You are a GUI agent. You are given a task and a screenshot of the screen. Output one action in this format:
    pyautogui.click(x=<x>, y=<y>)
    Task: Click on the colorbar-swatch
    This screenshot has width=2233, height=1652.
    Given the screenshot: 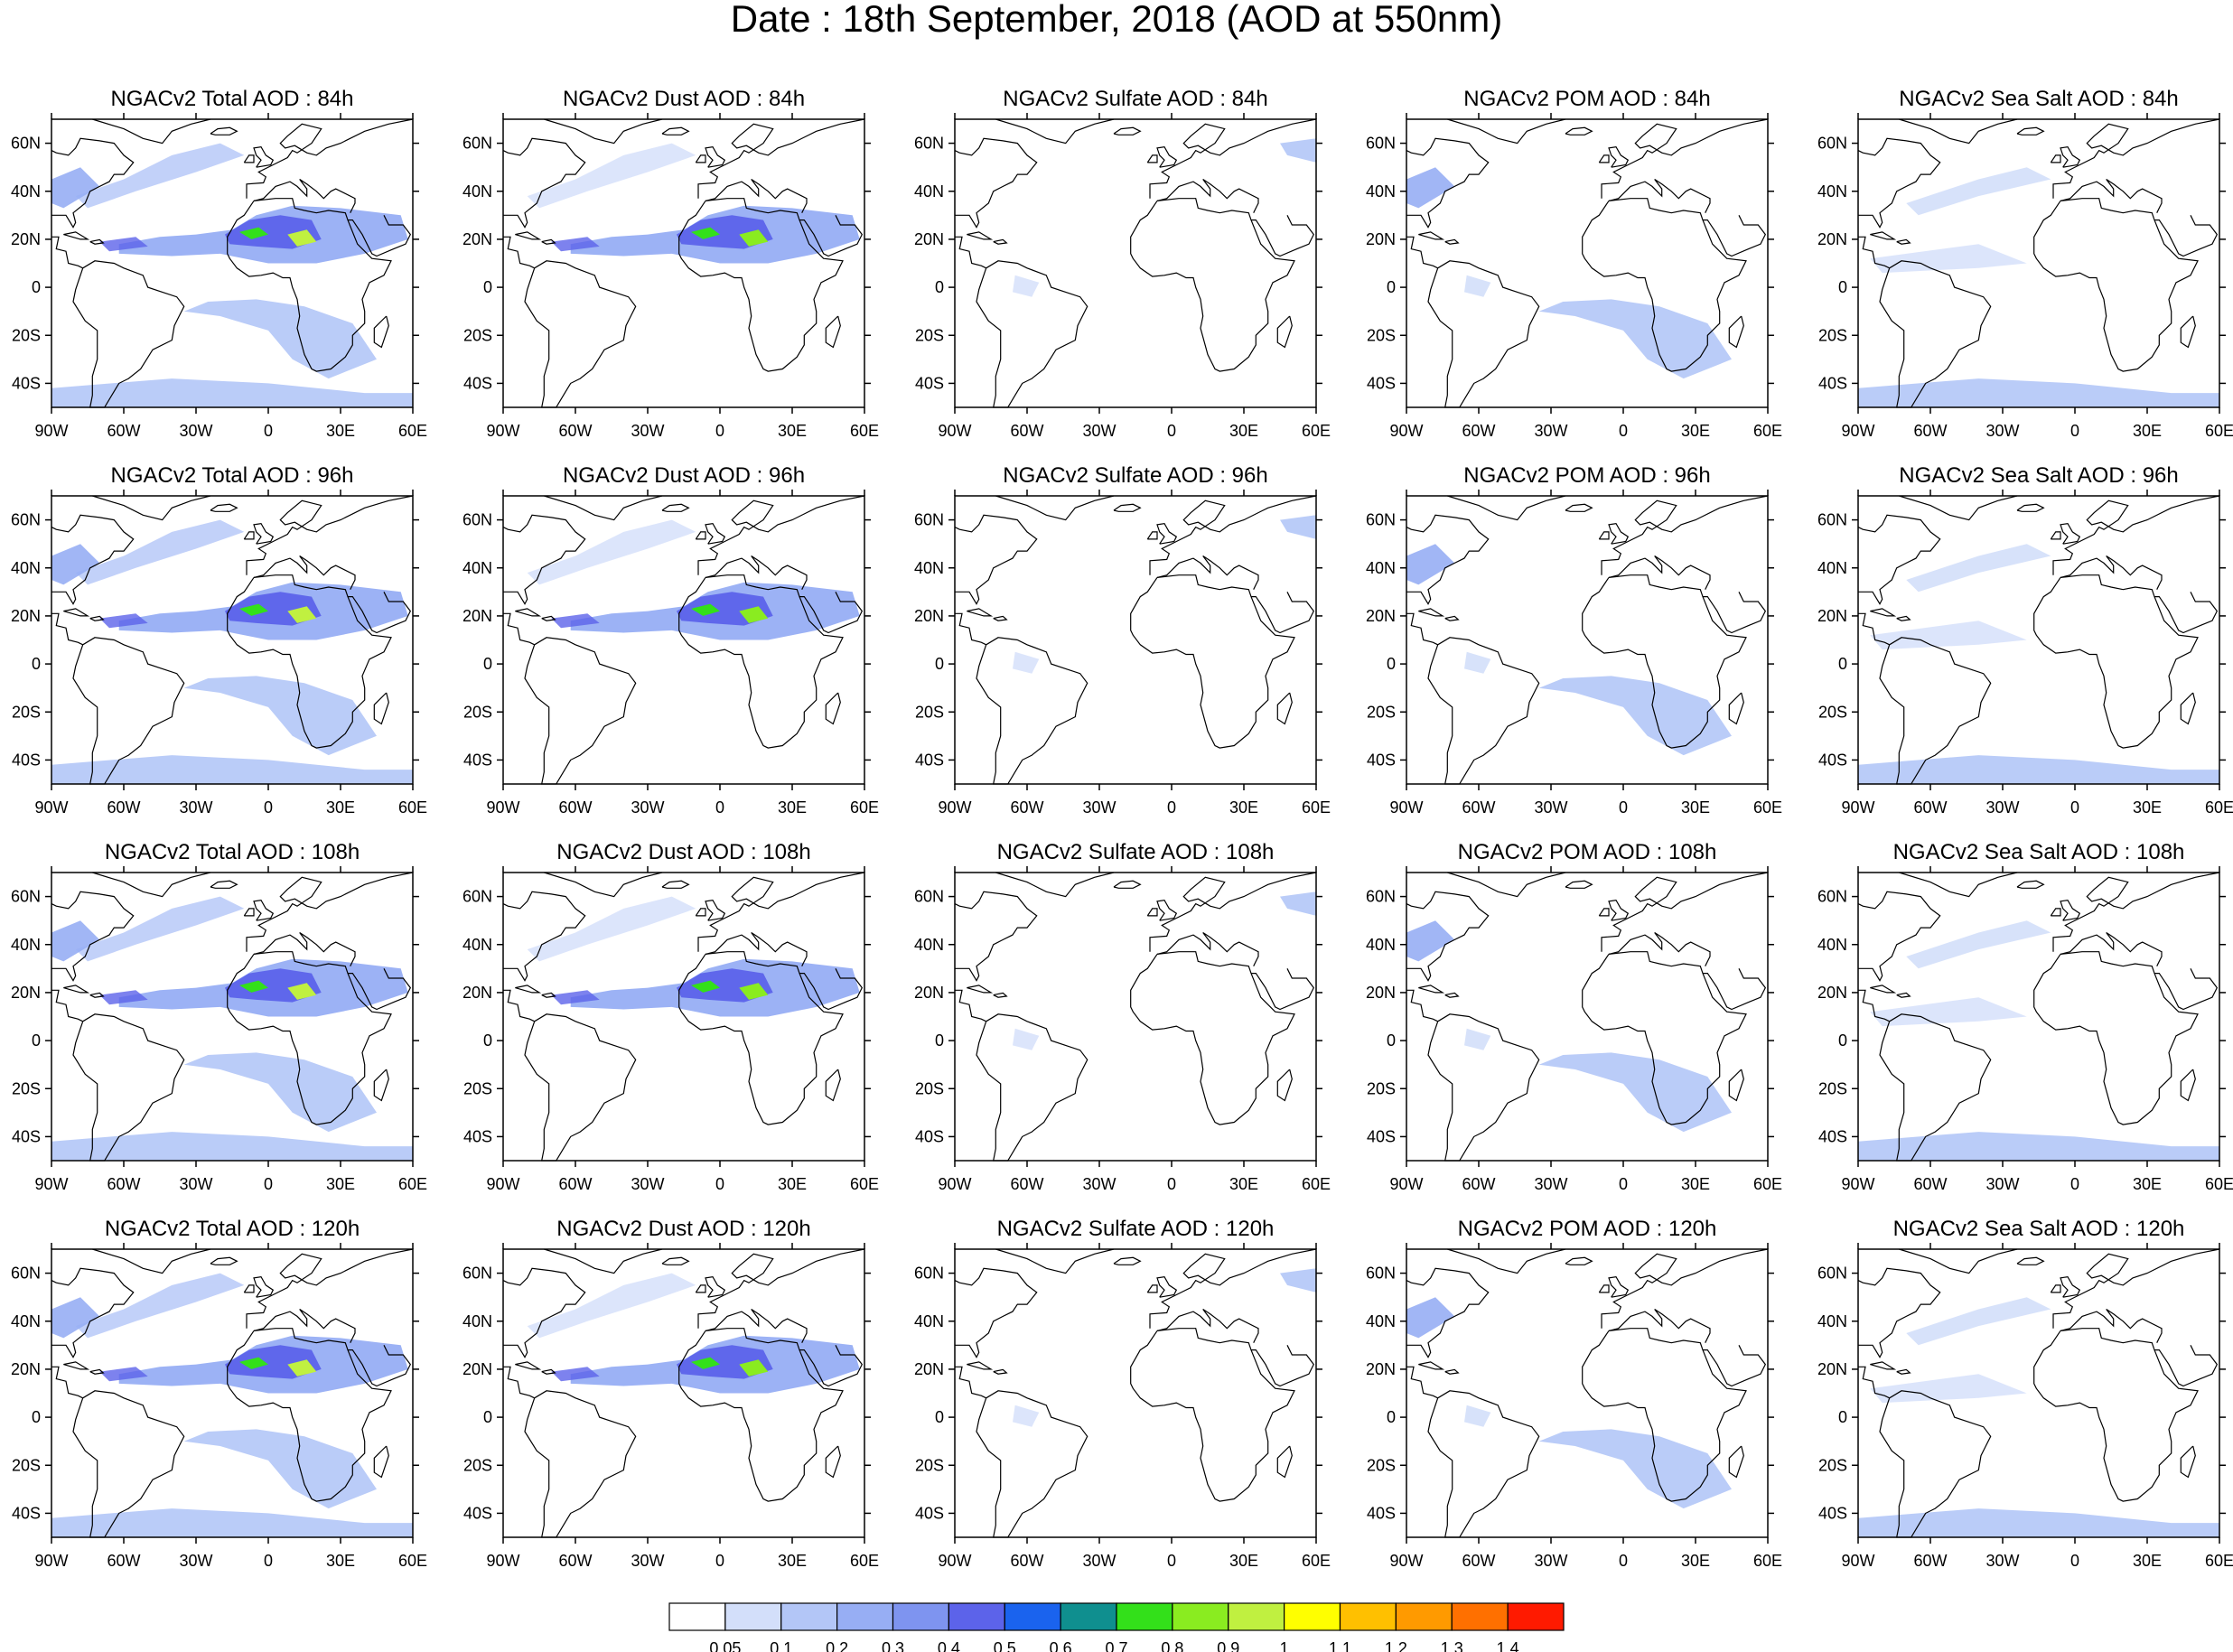 What is the action you would take?
    pyautogui.click(x=1424, y=1616)
    